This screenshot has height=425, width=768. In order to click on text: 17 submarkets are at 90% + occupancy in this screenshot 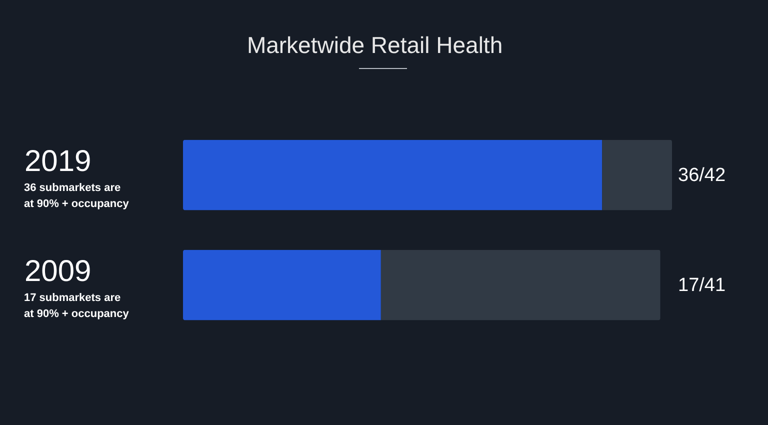, I will do `click(77, 306)`.